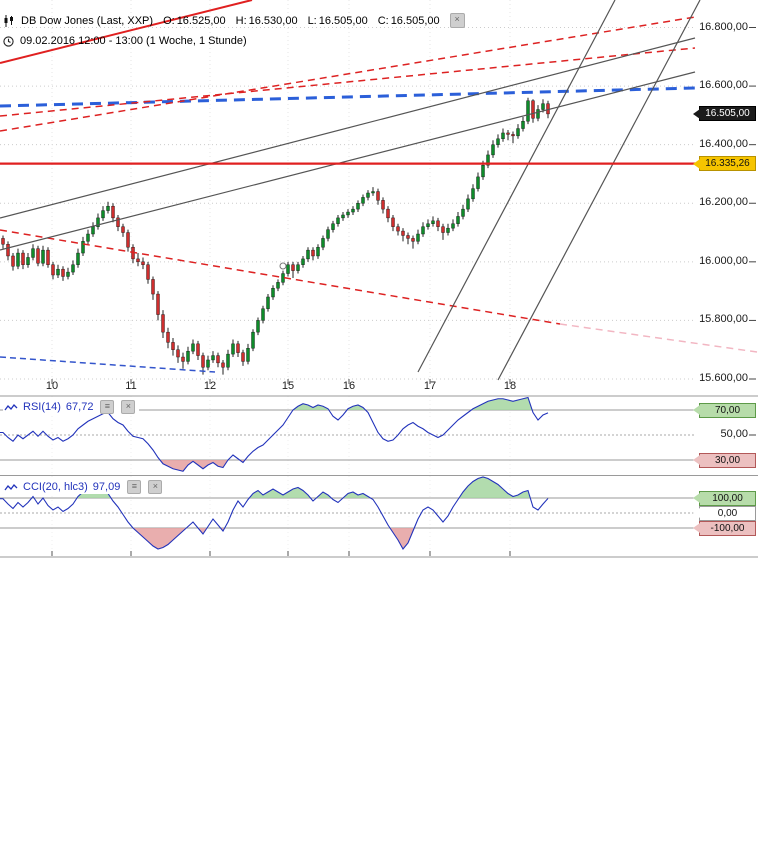  I want to click on cci-oversold-fill, so click(274, 538).